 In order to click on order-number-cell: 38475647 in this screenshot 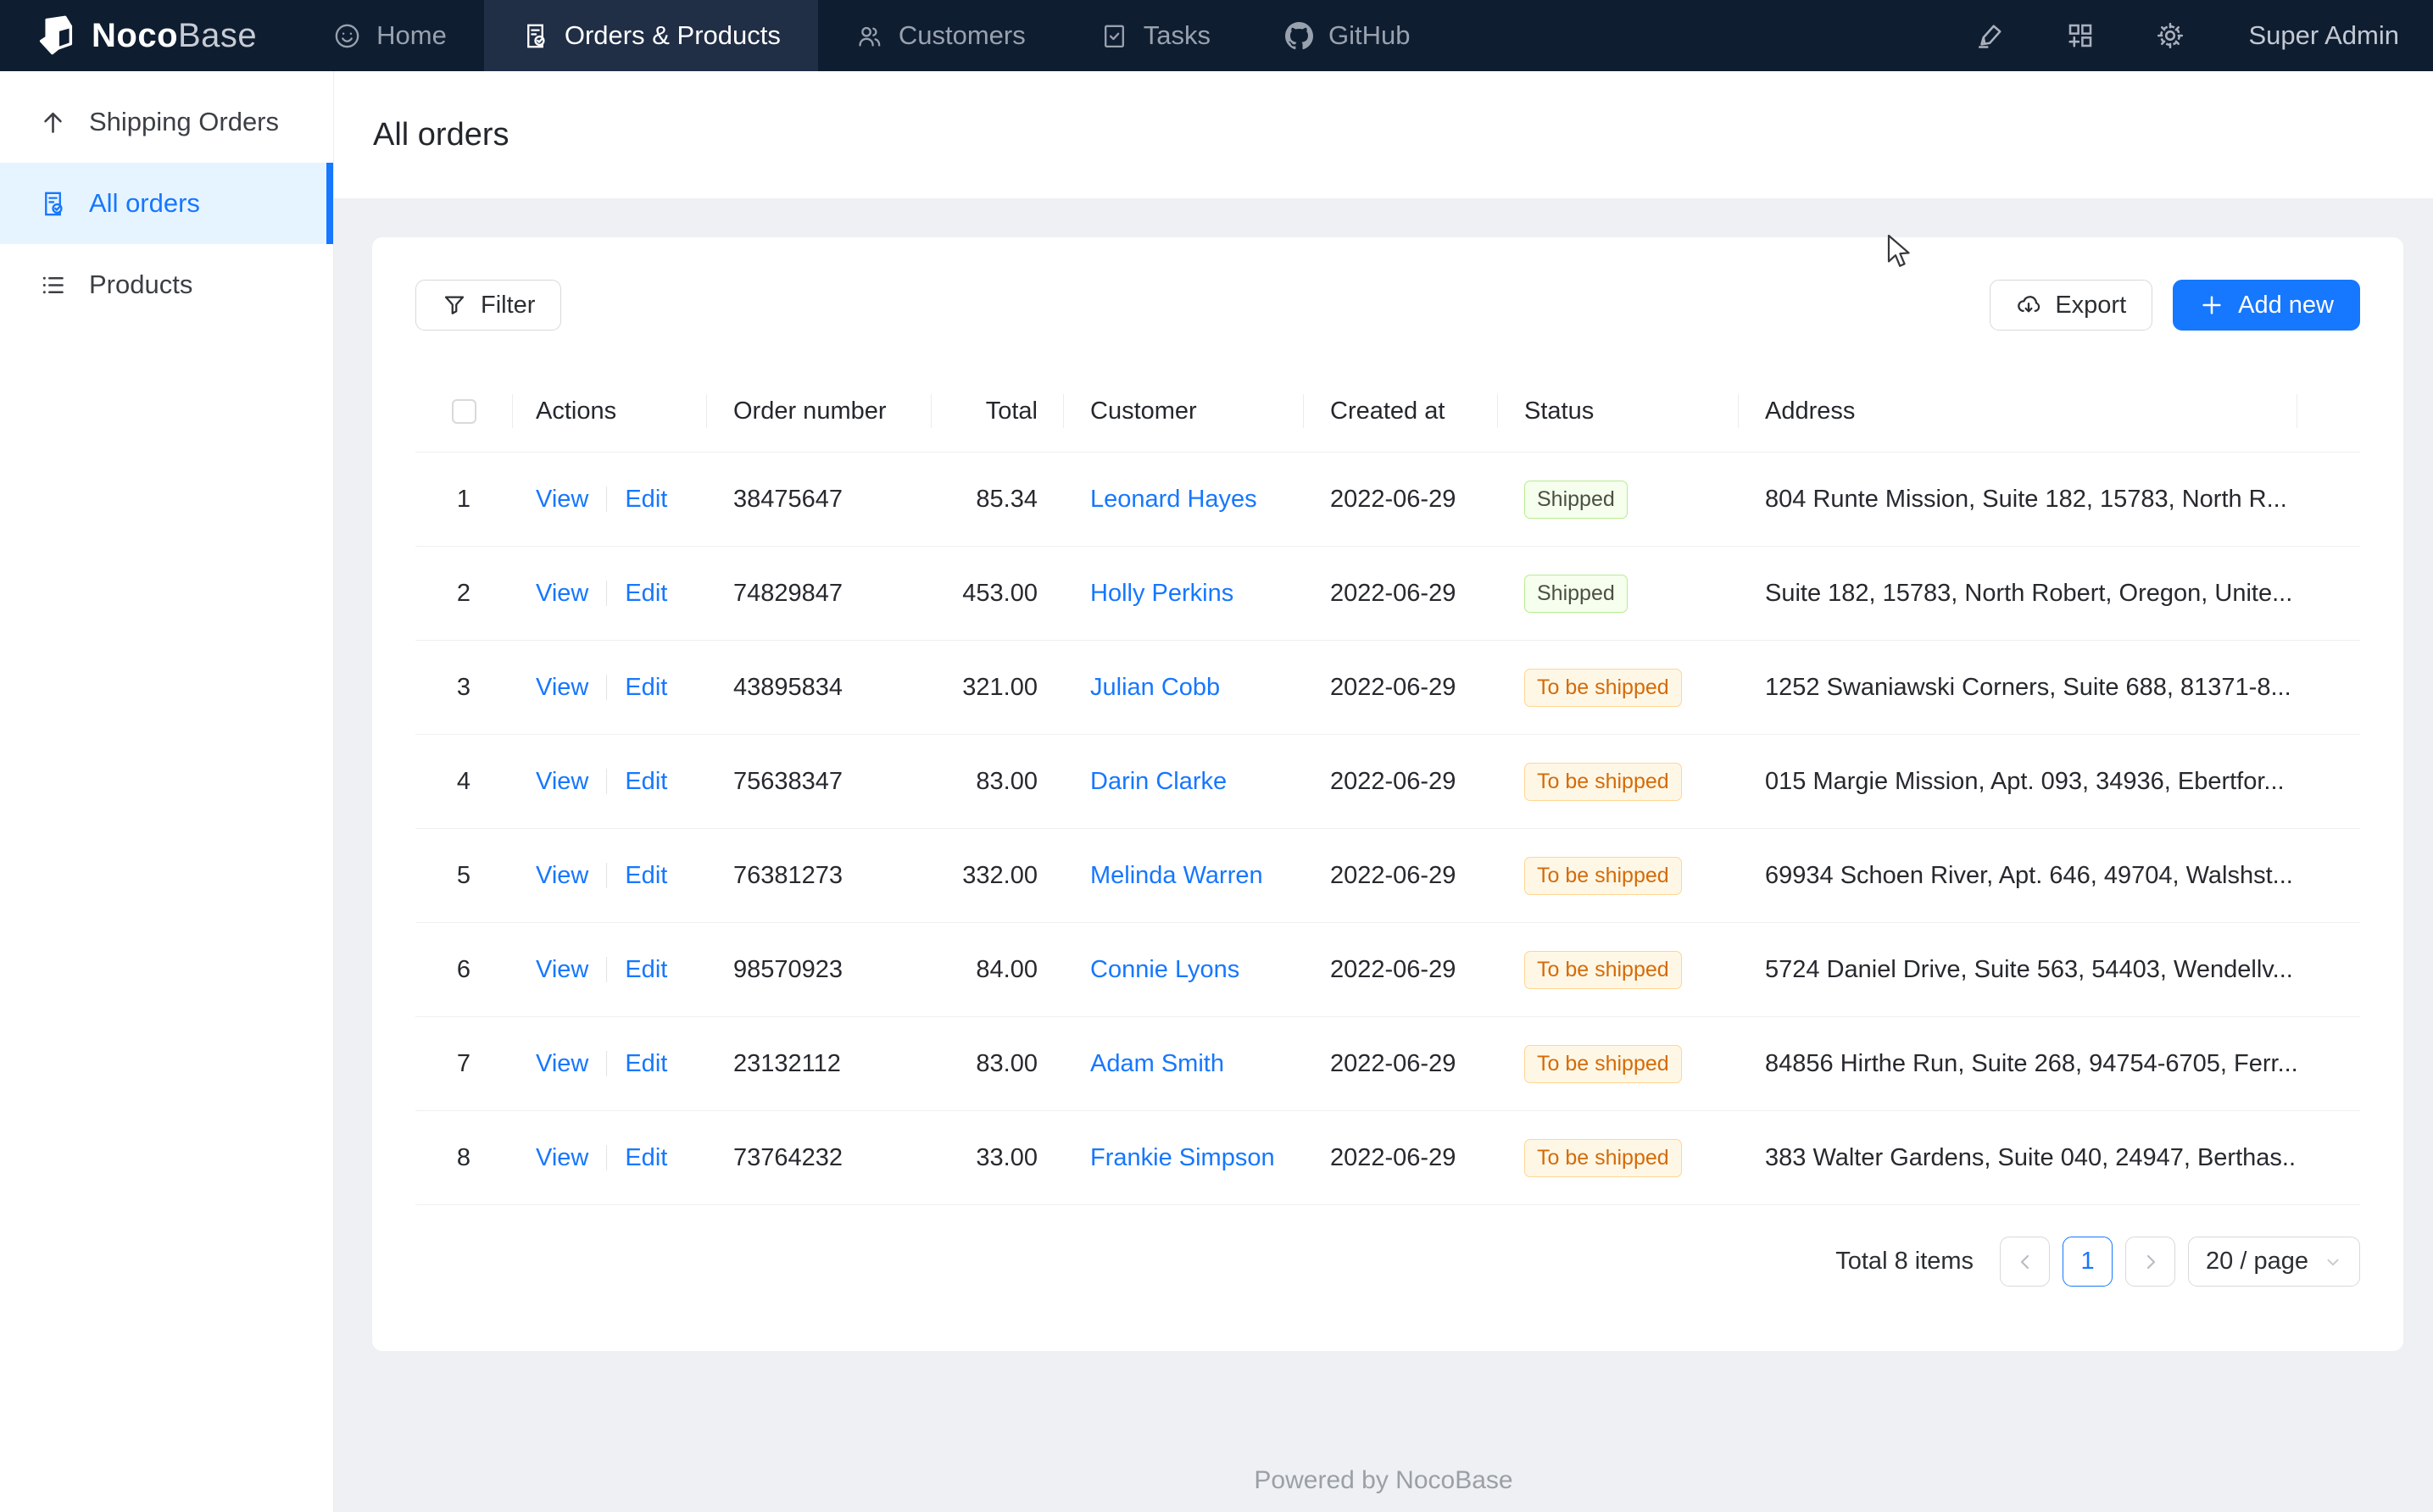, I will do `click(788, 499)`.